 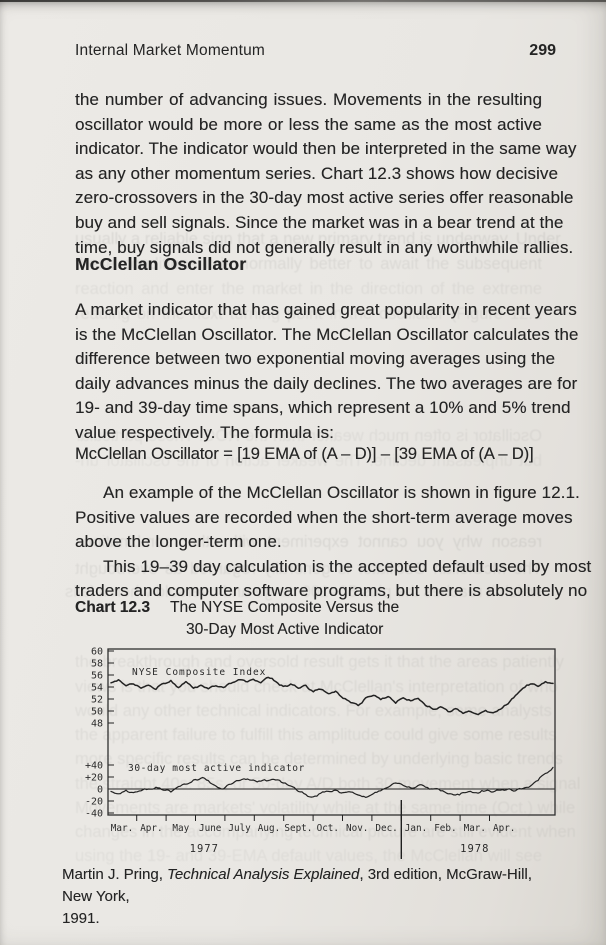 What do you see at coordinates (357, 828) in the screenshot?
I see `chart-text: Nov.` at bounding box center [357, 828].